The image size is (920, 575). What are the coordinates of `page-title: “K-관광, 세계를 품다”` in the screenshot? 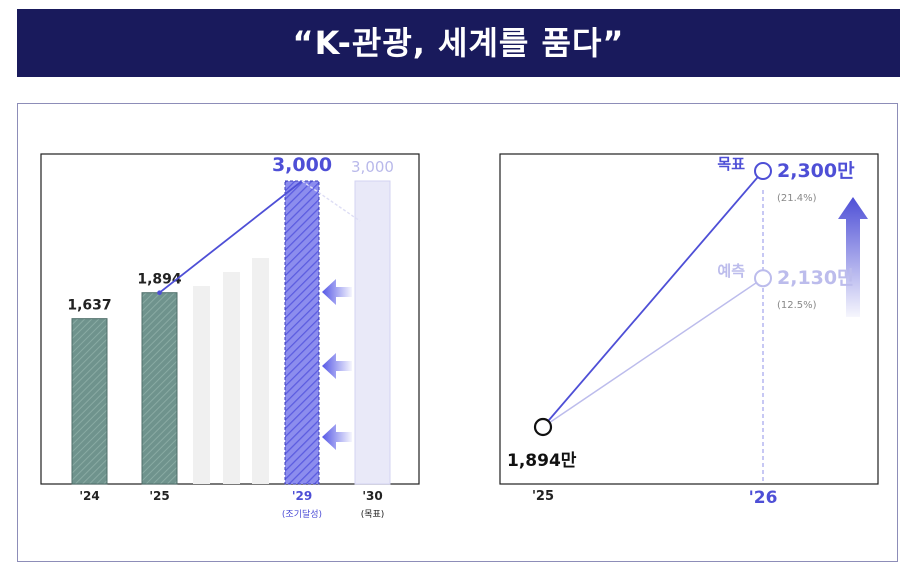 It's located at (458, 43).